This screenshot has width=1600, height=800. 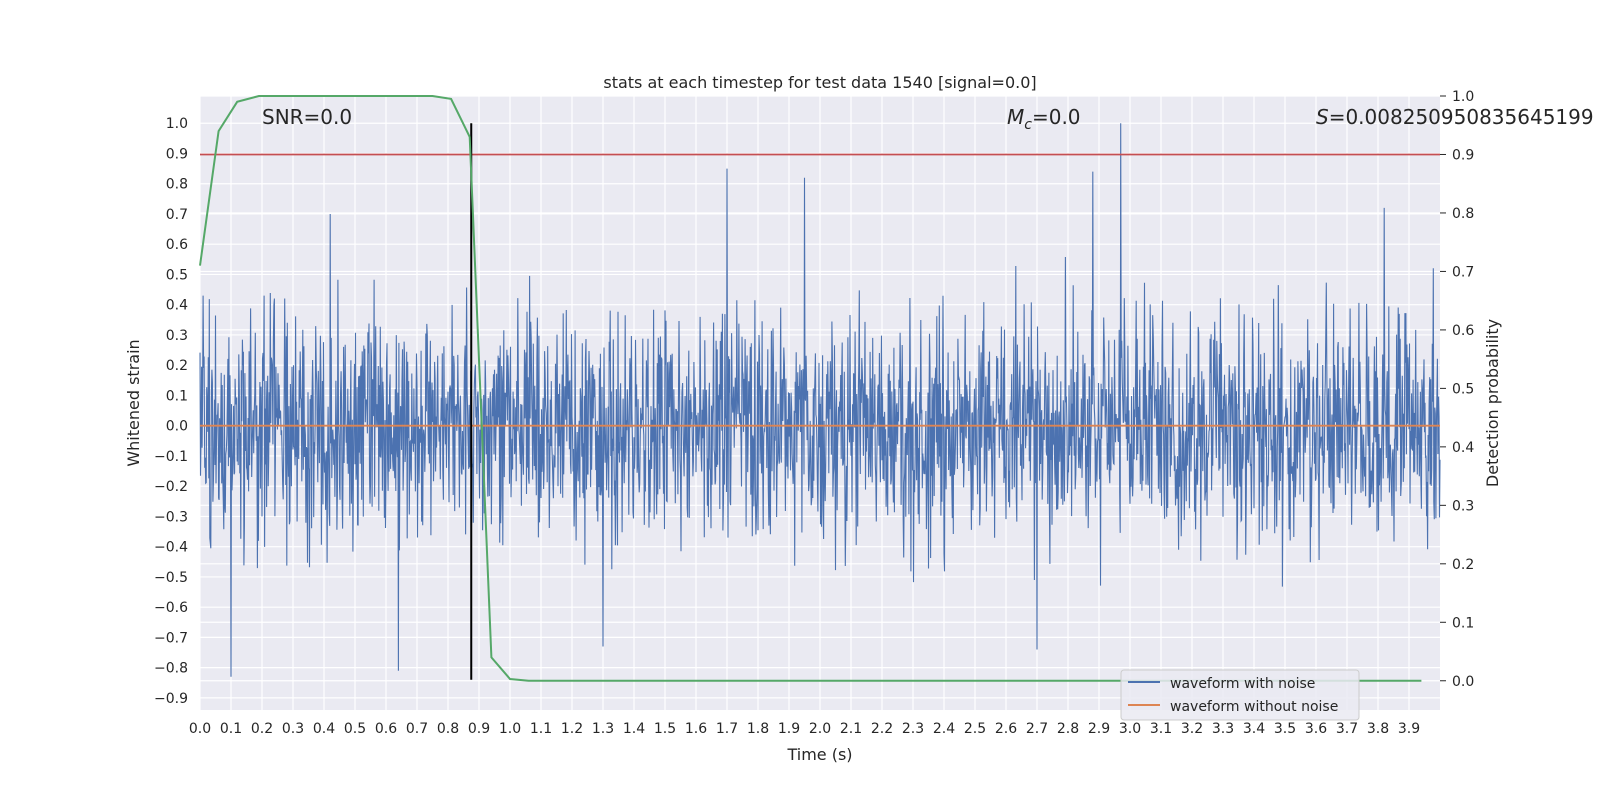 What do you see at coordinates (355, 729) in the screenshot?
I see `x-tick-label: 0.5` at bounding box center [355, 729].